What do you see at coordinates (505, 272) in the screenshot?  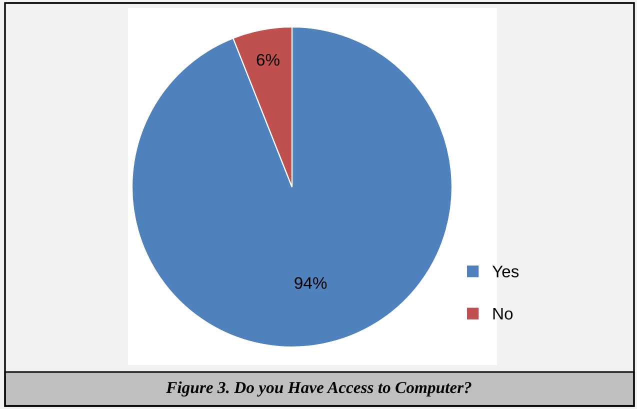 I see `legend-label: Yes` at bounding box center [505, 272].